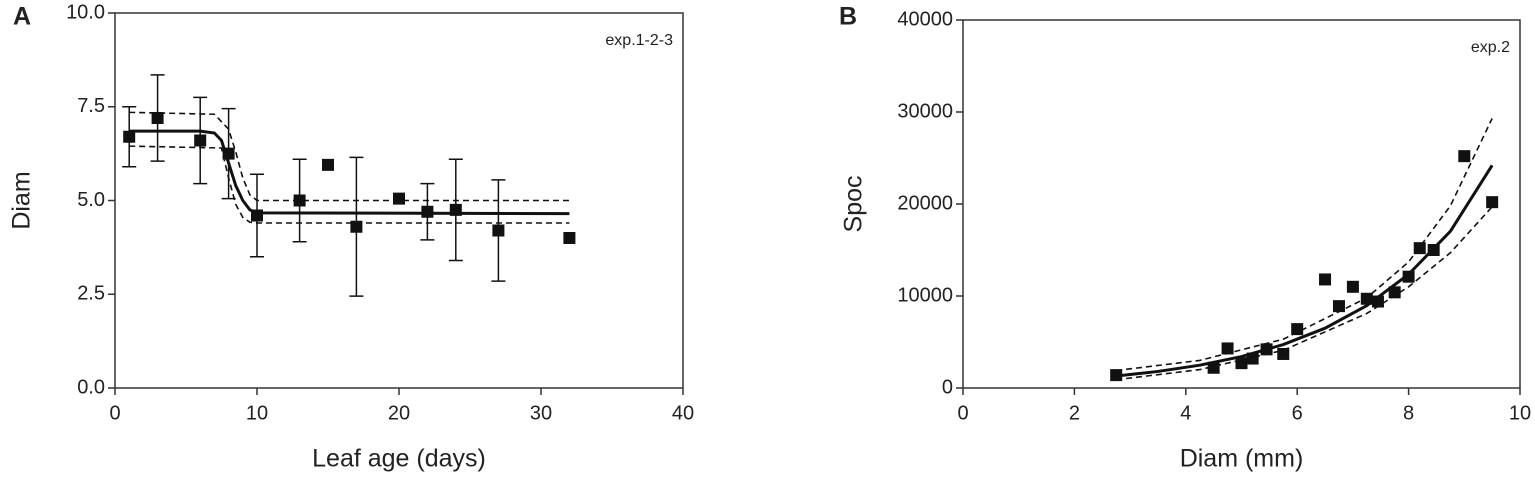 This screenshot has height=482, width=1535. I want to click on y-tick-label: 40000, so click(925, 19).